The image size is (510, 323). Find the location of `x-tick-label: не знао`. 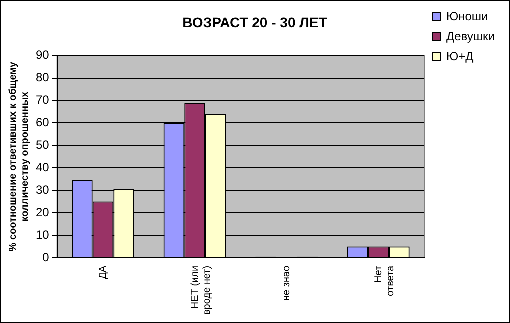

x-tick-label: не знао is located at coordinates (287, 284).